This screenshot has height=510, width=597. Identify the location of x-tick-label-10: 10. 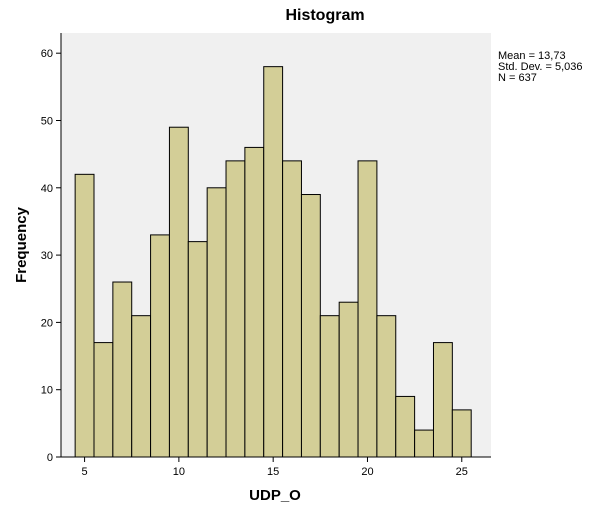
(179, 472).